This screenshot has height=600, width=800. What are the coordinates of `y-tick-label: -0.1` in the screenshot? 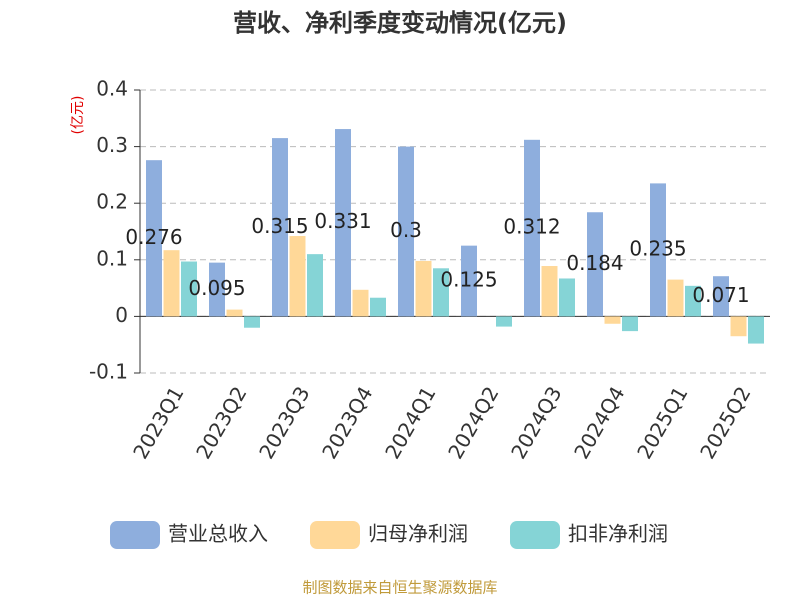 It's located at (108, 372).